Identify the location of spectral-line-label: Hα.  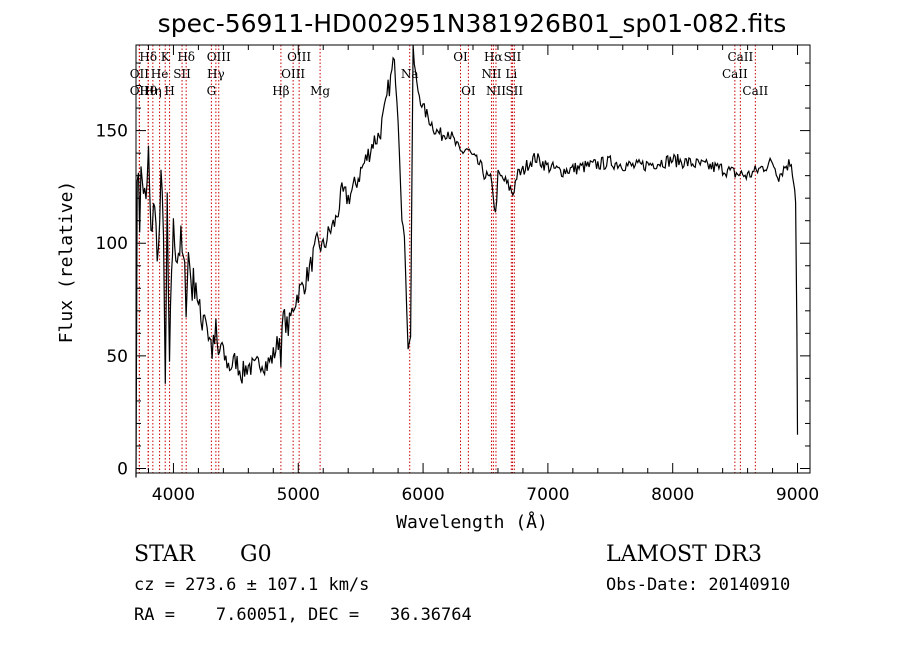
(493, 57).